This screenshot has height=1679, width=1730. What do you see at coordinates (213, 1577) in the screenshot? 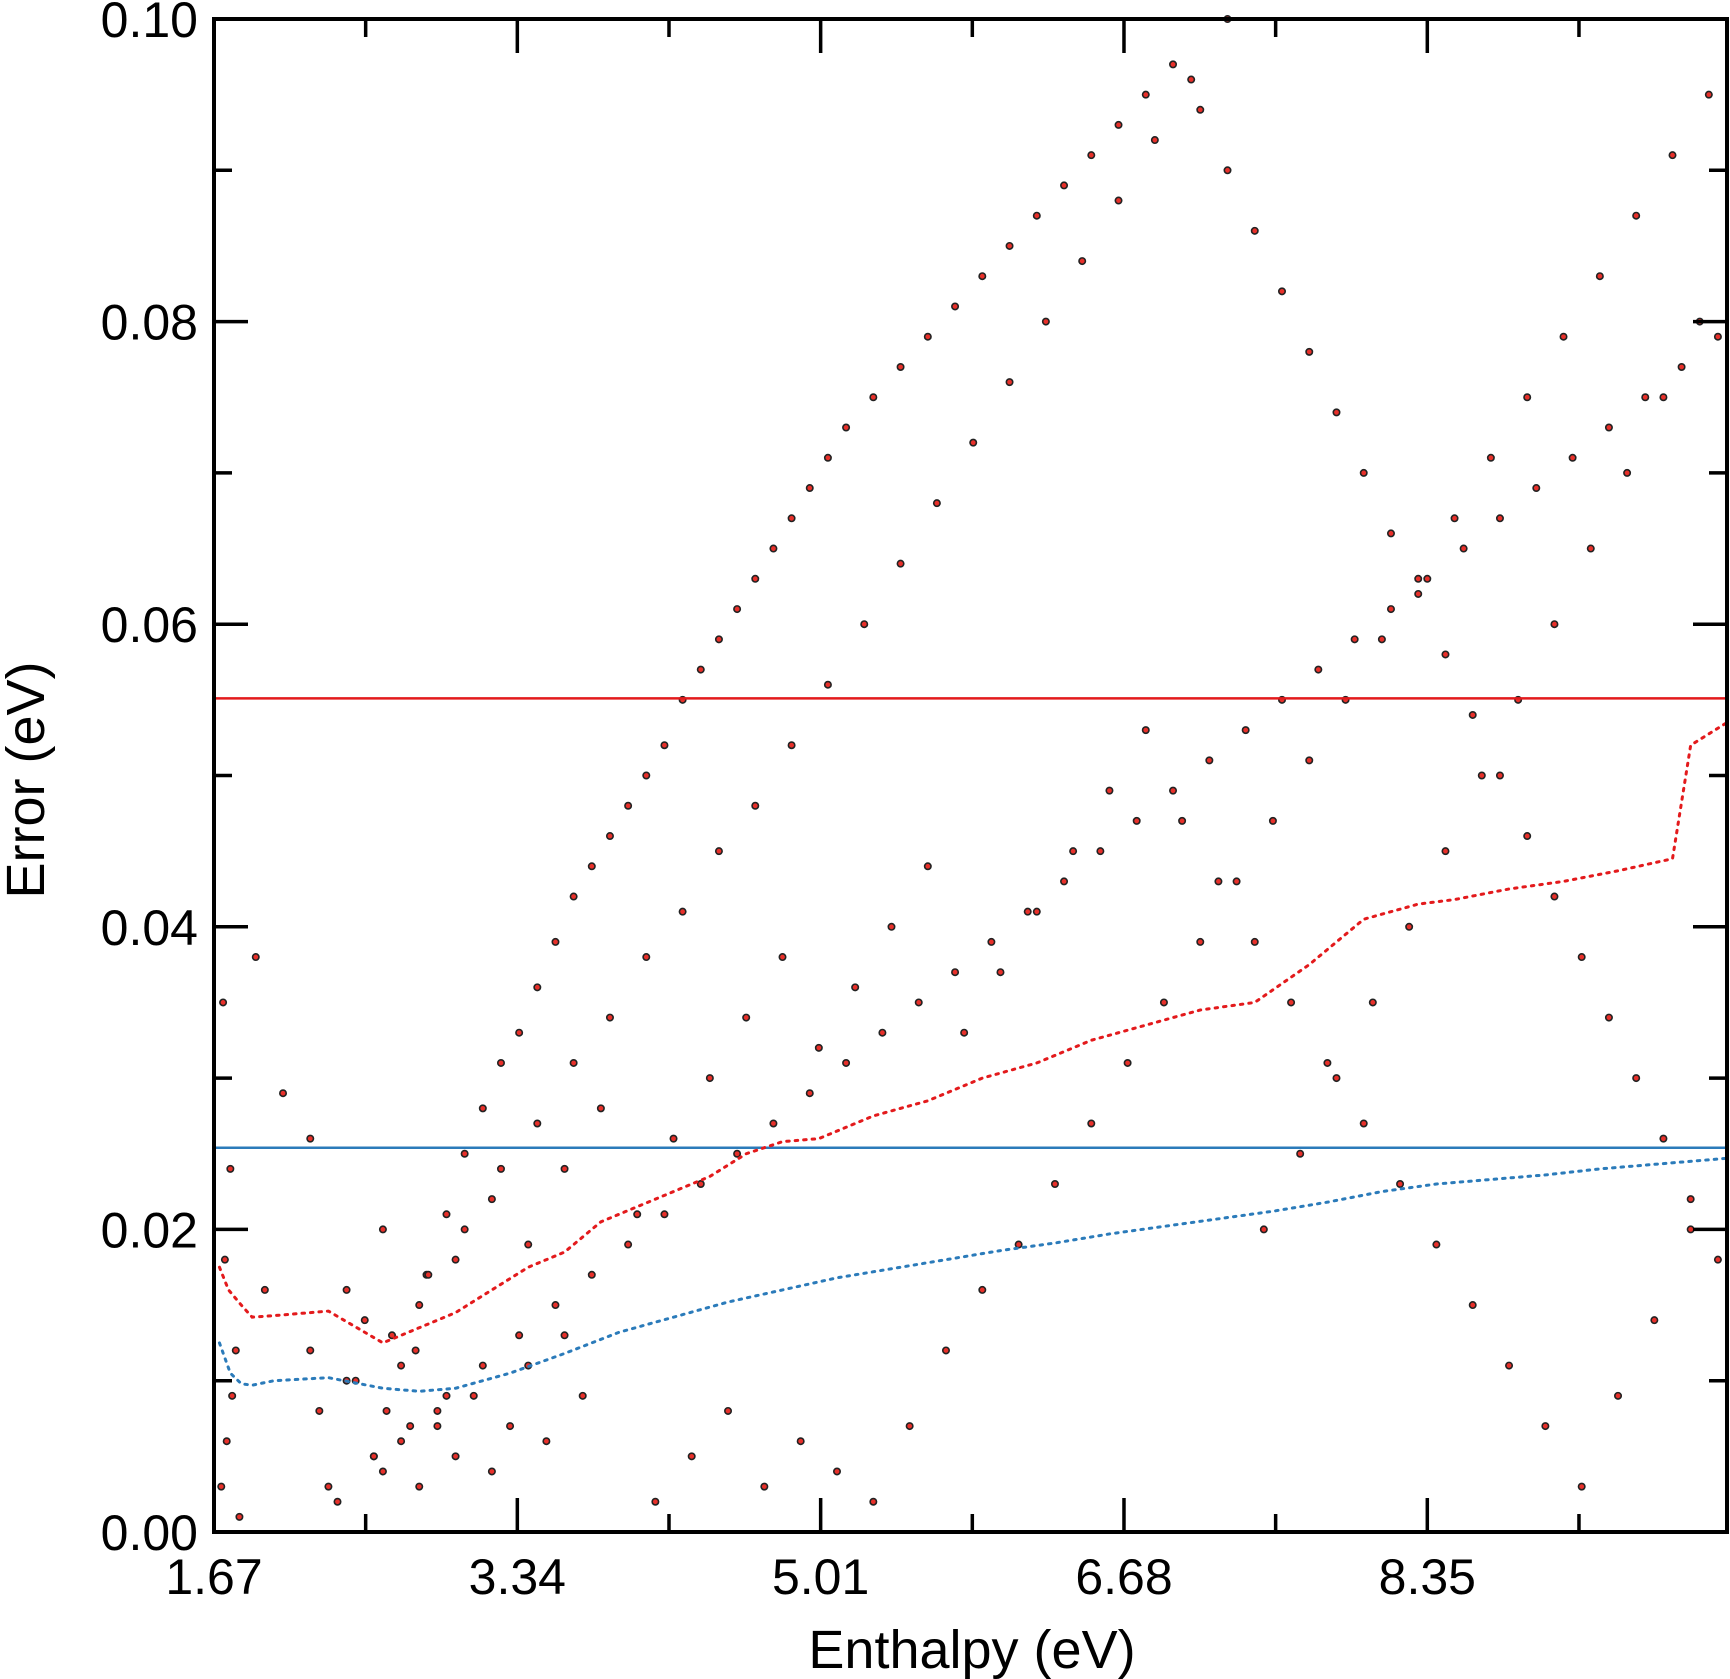
I see `x-tick-label: 1.67` at bounding box center [213, 1577].